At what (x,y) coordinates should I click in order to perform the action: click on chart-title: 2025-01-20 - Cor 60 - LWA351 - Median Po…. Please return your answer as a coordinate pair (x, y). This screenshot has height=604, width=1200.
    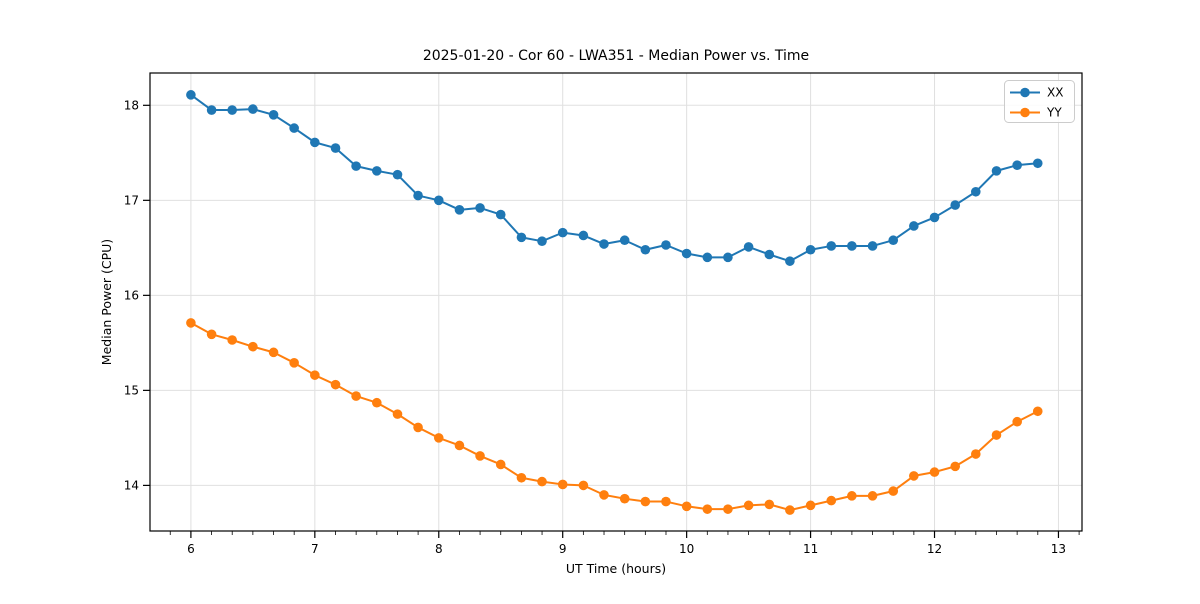
    Looking at the image, I should click on (616, 56).